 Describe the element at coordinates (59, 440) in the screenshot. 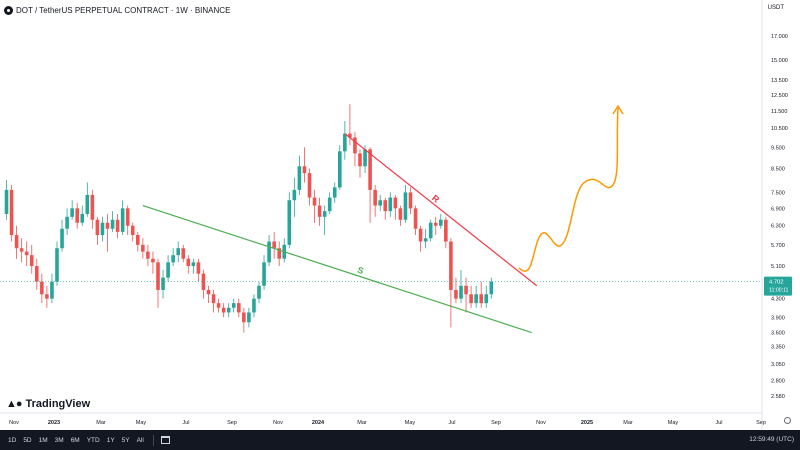

I see `range-3m-button: 3M` at that location.